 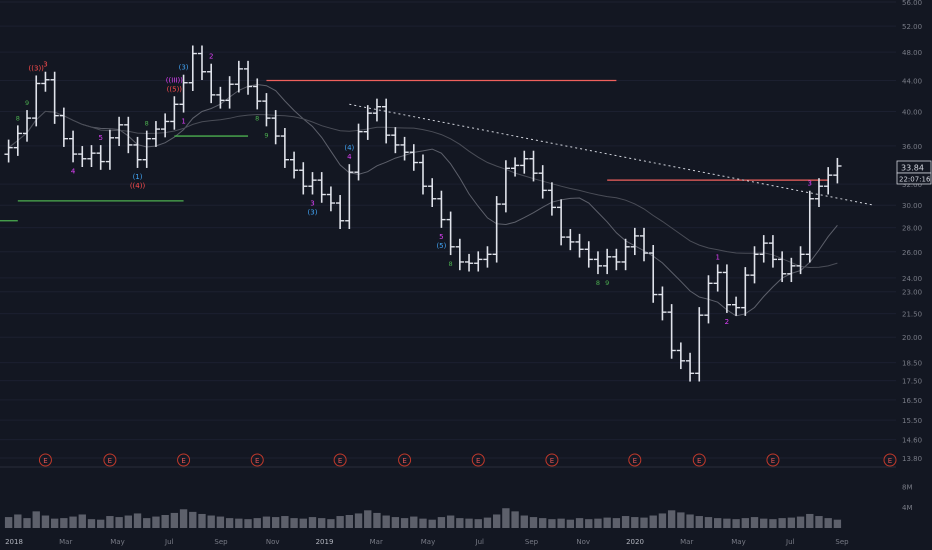 I want to click on y-tick-label: 23.00, so click(x=912, y=293).